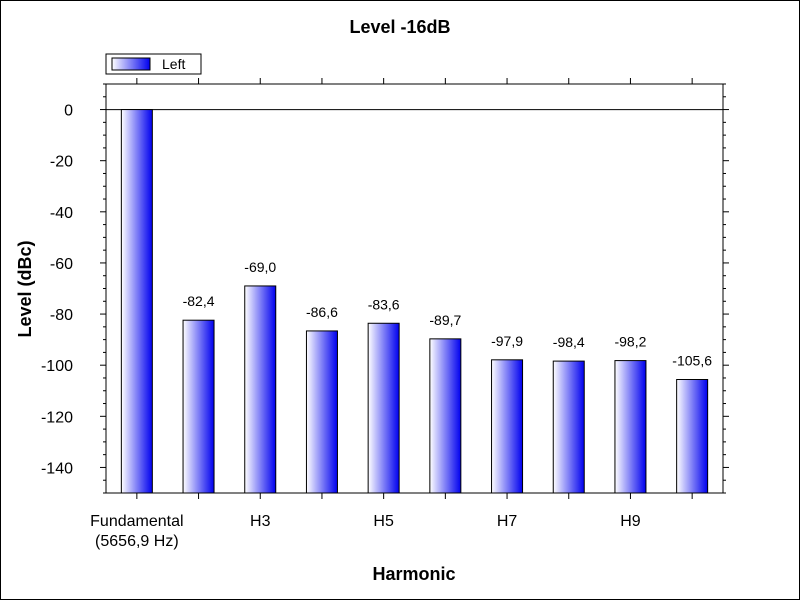 Image resolution: width=800 pixels, height=600 pixels. Describe the element at coordinates (260, 267) in the screenshot. I see `bar-data-label: -69,0` at that location.